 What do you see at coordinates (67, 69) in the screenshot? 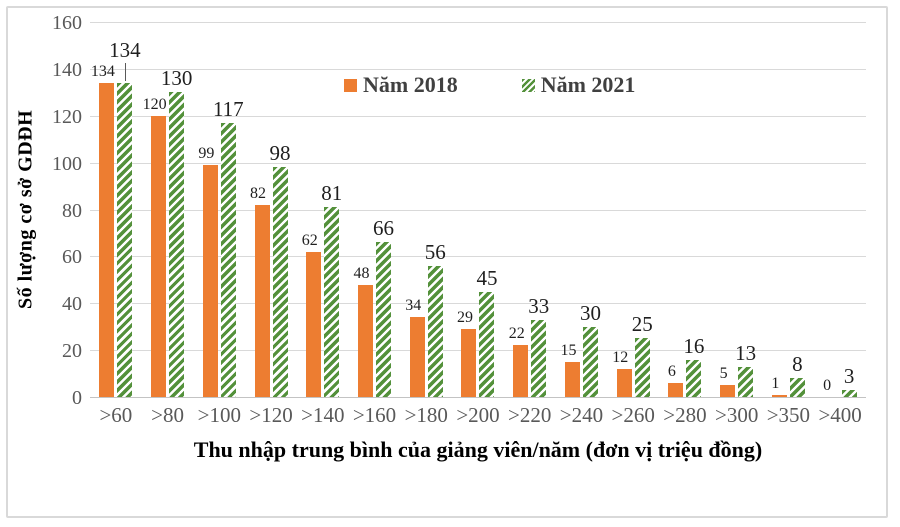
I see `y-axis-tick-label: 140` at bounding box center [67, 69].